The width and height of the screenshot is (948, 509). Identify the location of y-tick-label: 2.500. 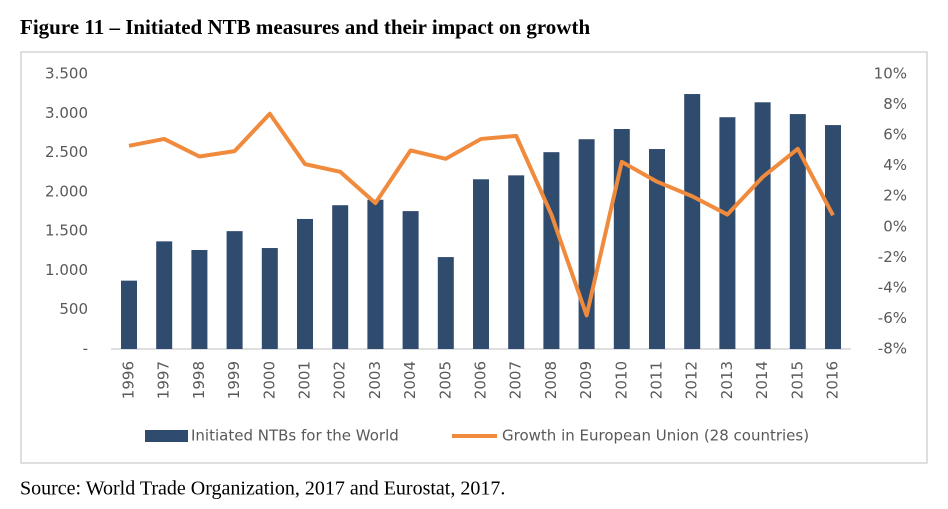
(66, 152).